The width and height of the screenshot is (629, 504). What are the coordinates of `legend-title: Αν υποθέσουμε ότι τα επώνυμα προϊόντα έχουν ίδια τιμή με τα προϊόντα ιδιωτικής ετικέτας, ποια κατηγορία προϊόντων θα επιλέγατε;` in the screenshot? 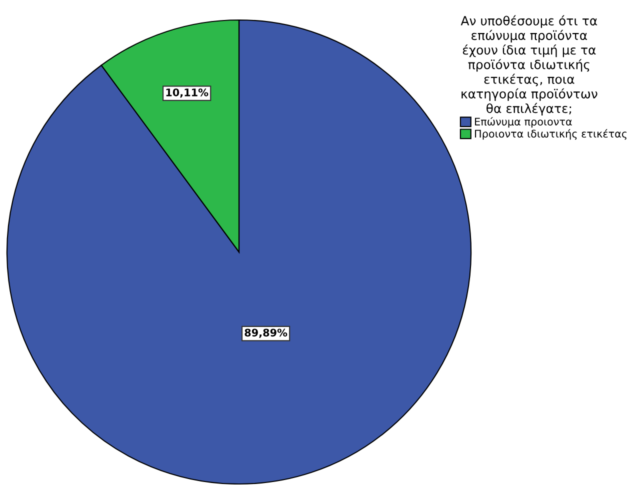 It's located at (529, 65).